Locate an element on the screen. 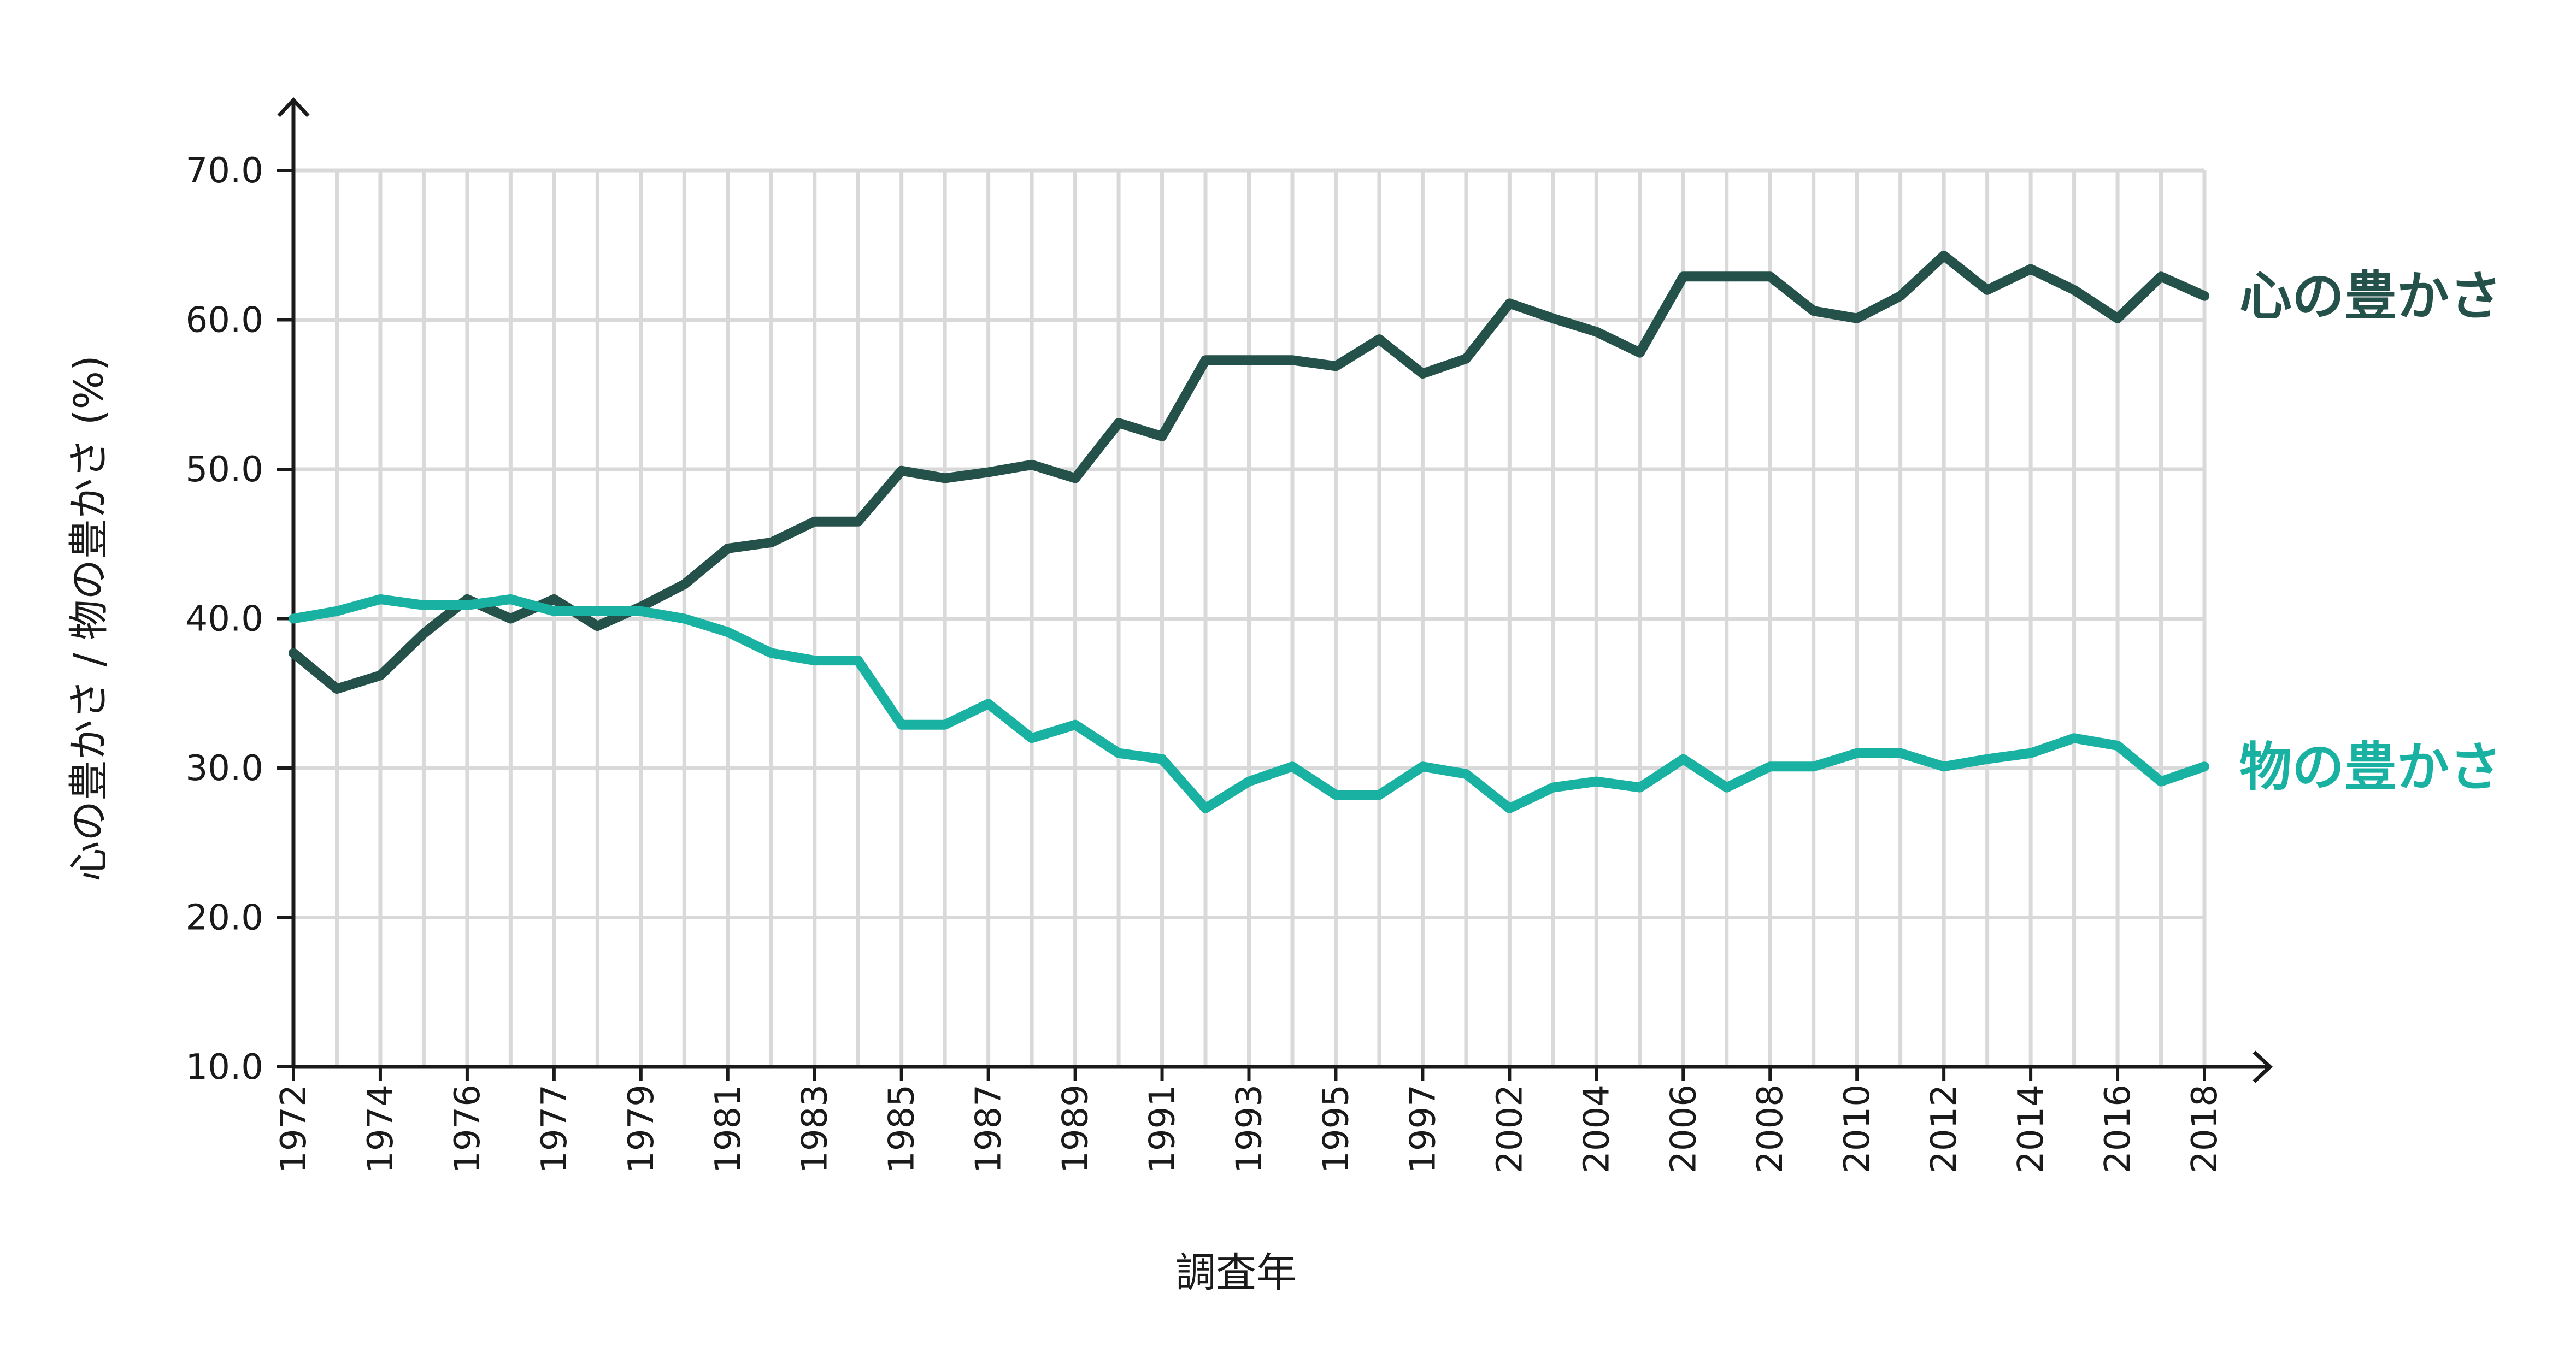 Image resolution: width=2576 pixels, height=1352 pixels. x-tick-label: 1987 is located at coordinates (989, 1128).